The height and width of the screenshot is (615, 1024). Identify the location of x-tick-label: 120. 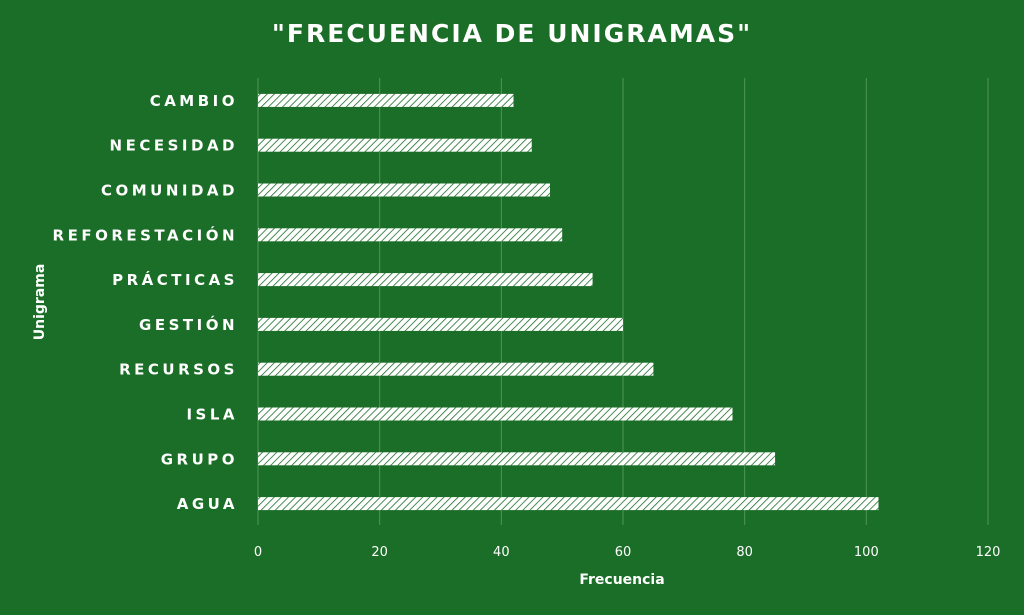
(988, 552).